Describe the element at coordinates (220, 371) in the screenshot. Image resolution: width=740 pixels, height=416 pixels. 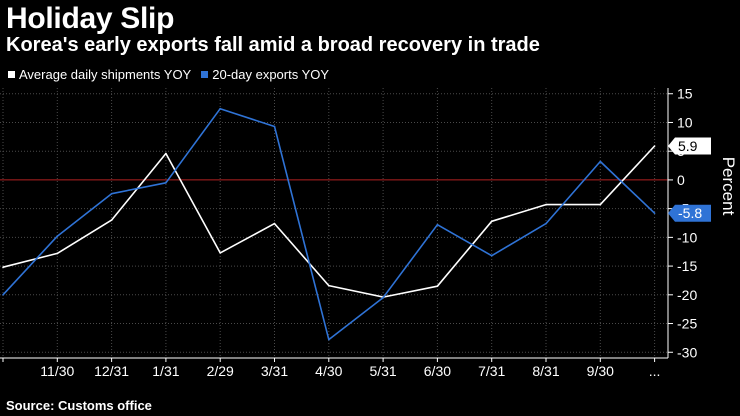
I see `x-tick-label: 2/29` at that location.